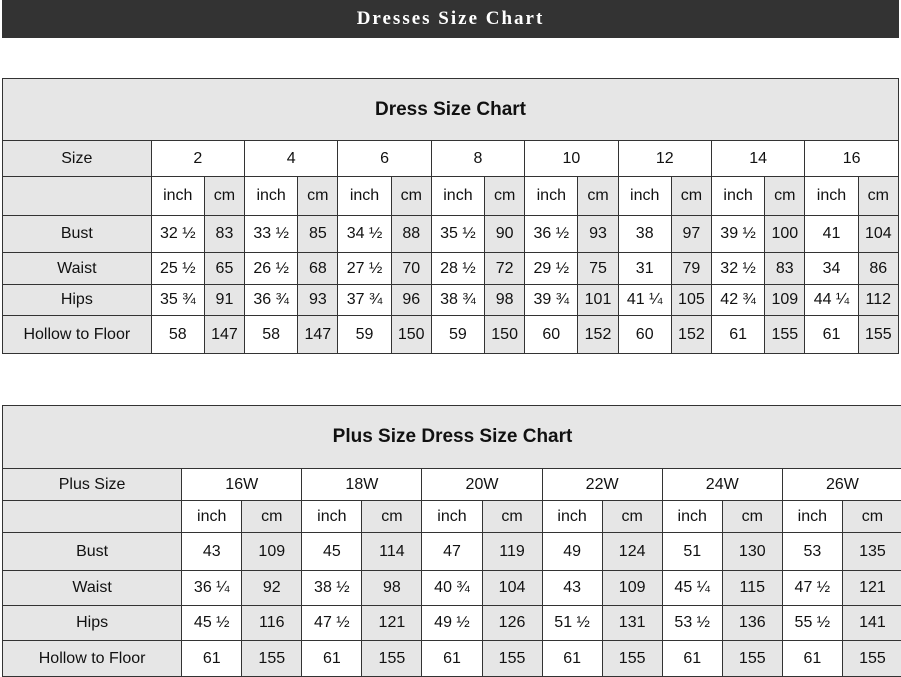  What do you see at coordinates (332, 588) in the screenshot?
I see `inch-value: 38 ½` at bounding box center [332, 588].